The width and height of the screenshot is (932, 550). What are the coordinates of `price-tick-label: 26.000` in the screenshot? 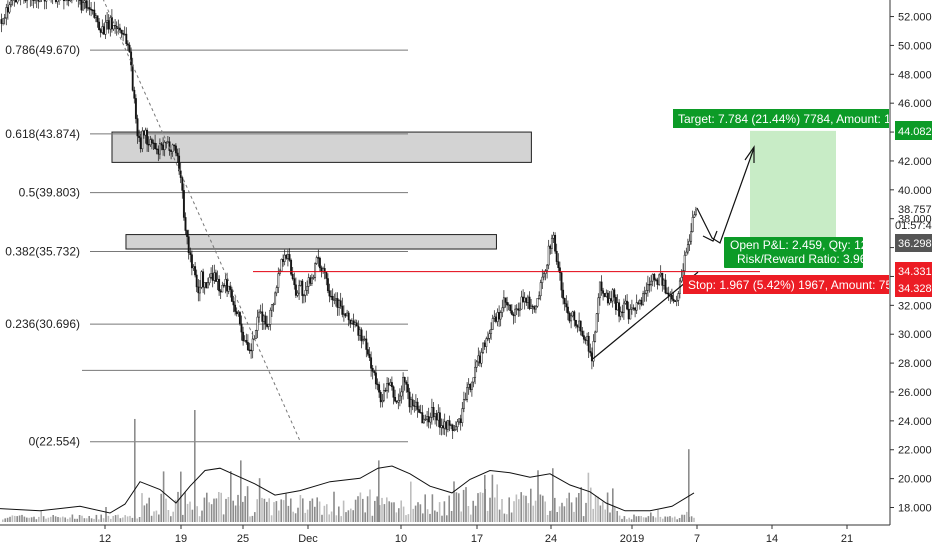 It's located at (915, 393).